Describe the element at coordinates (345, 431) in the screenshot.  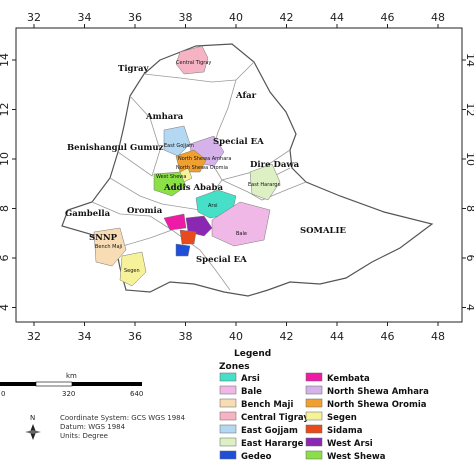
I see `legend-item-label: Sidama` at that location.